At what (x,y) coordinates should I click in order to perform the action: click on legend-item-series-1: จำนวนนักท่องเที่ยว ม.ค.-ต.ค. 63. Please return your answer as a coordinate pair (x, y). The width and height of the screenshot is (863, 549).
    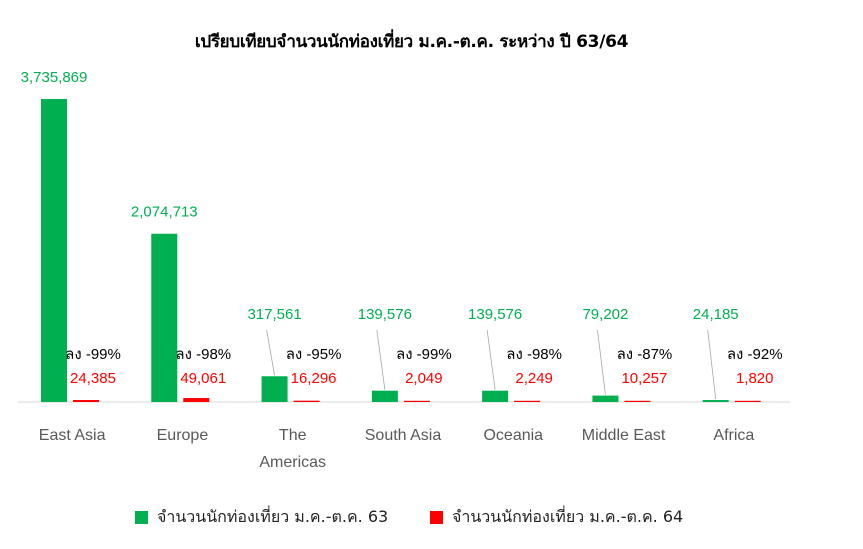
    Looking at the image, I should click on (261, 517).